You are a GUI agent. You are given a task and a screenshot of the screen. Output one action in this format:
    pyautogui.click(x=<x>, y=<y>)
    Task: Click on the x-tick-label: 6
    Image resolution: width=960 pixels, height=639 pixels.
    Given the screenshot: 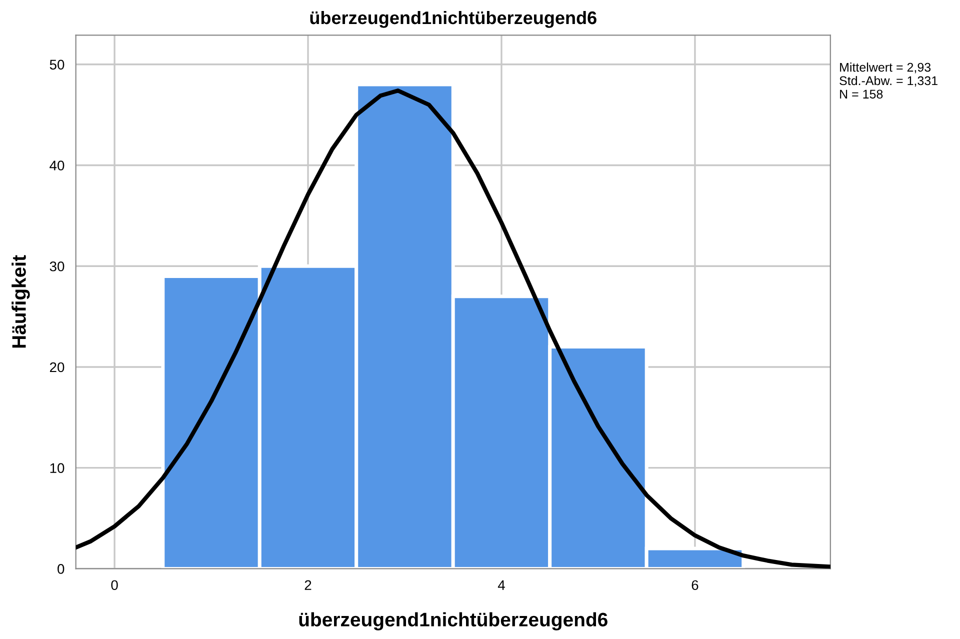 What is the action you would take?
    pyautogui.click(x=695, y=585)
    